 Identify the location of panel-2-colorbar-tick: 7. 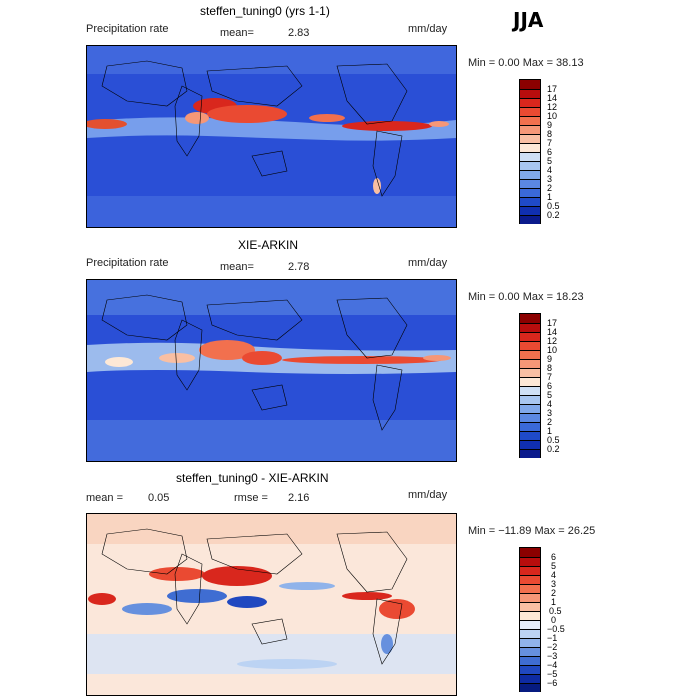
(550, 377).